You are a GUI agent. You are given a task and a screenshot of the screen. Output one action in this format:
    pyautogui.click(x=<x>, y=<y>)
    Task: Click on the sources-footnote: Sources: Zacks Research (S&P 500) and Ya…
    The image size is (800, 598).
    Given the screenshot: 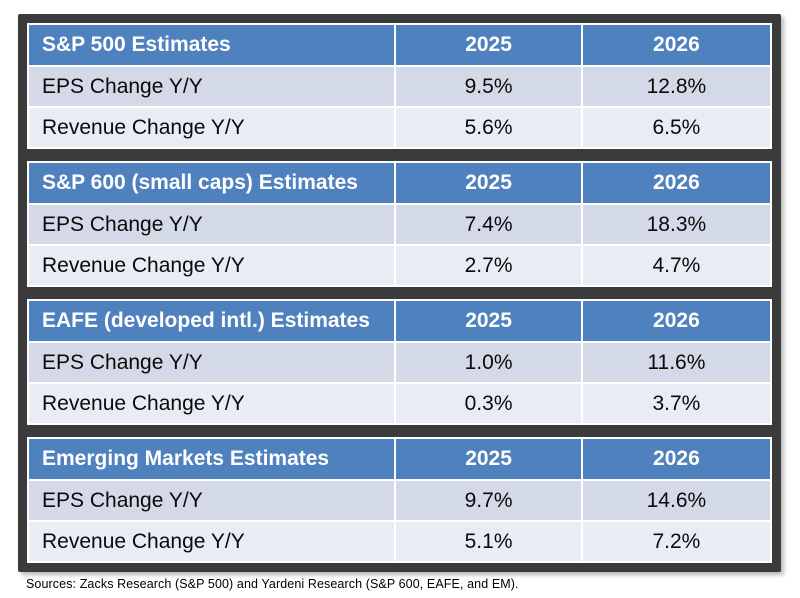 What is the action you would take?
    pyautogui.click(x=272, y=584)
    